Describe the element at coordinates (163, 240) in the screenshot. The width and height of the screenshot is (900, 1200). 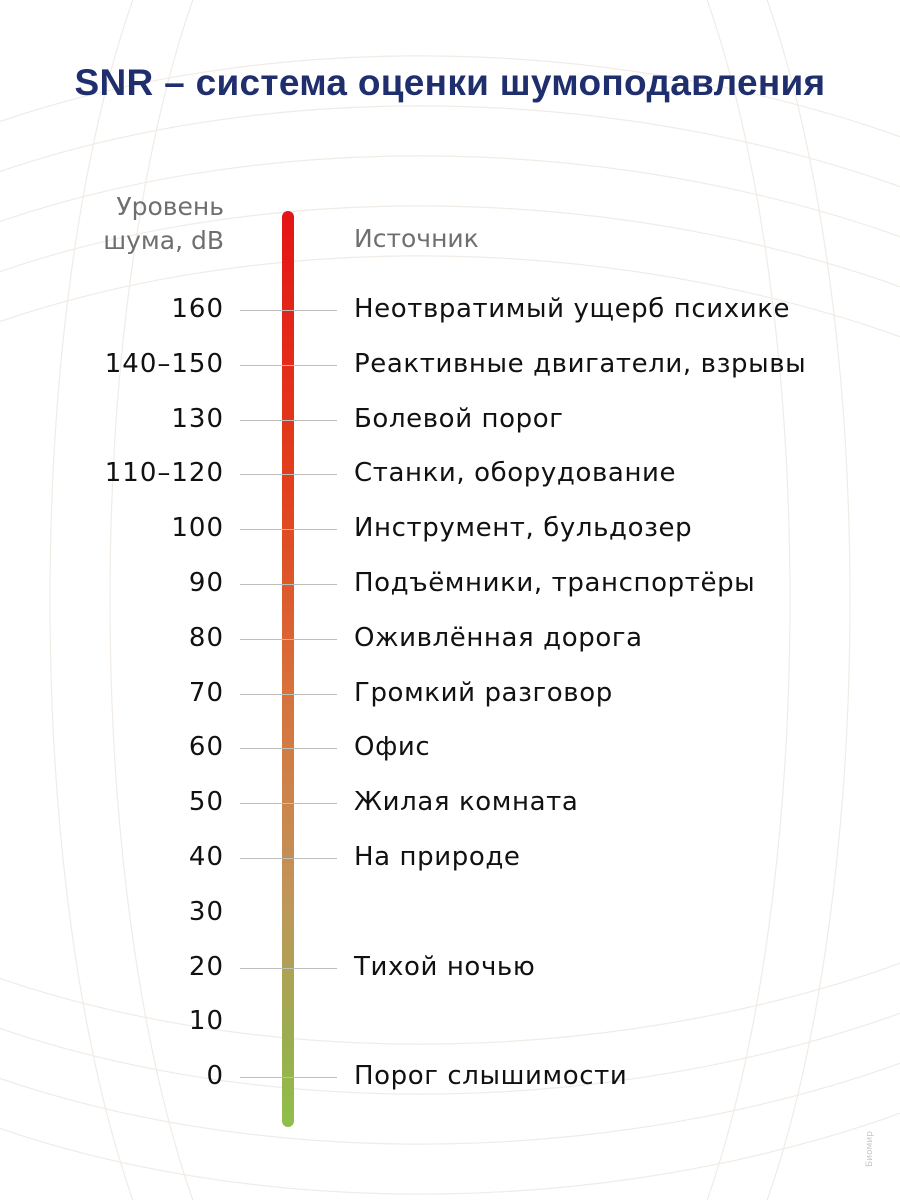
I see `level-header-line2: шума, dB` at that location.